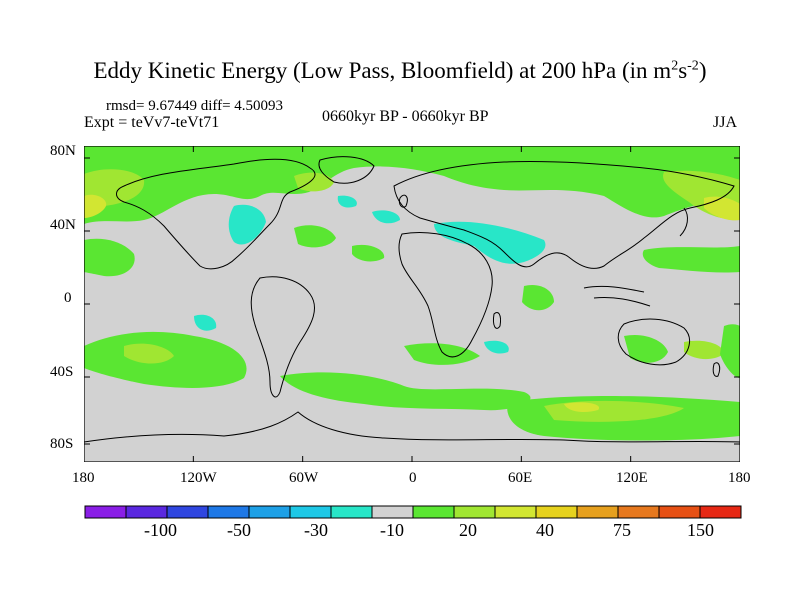  What do you see at coordinates (691, 259) in the screenshot?
I see `contour-patch-npac` at bounding box center [691, 259].